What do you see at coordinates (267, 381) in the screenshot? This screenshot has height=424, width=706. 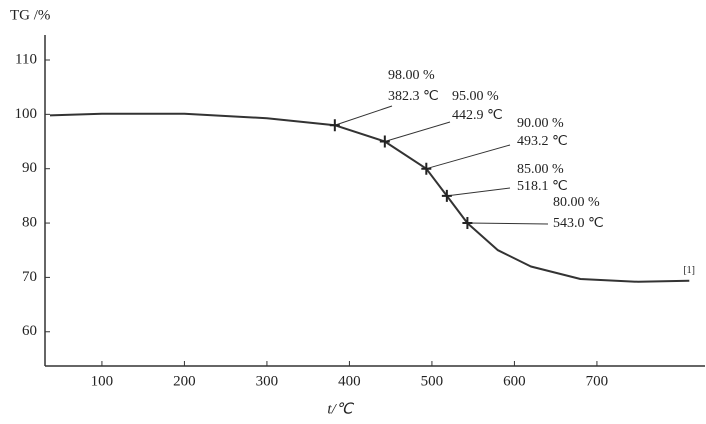 I see `x-tick-label: 300` at bounding box center [267, 381].